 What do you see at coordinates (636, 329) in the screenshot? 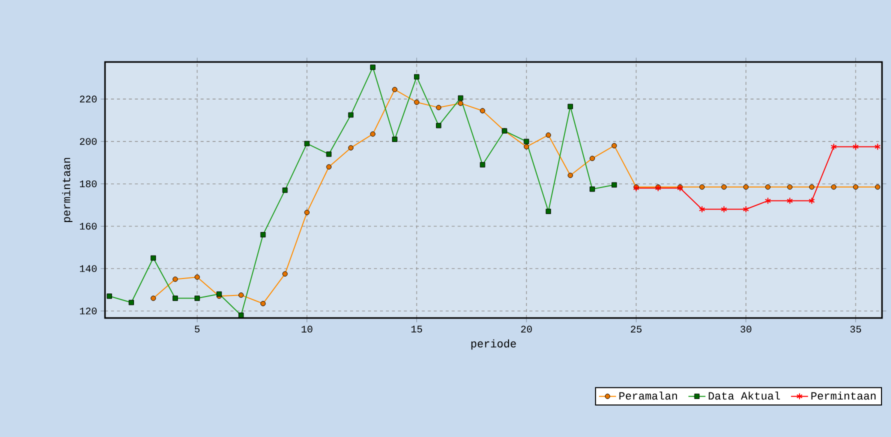
I see `x-tick-label: 25` at bounding box center [636, 329].